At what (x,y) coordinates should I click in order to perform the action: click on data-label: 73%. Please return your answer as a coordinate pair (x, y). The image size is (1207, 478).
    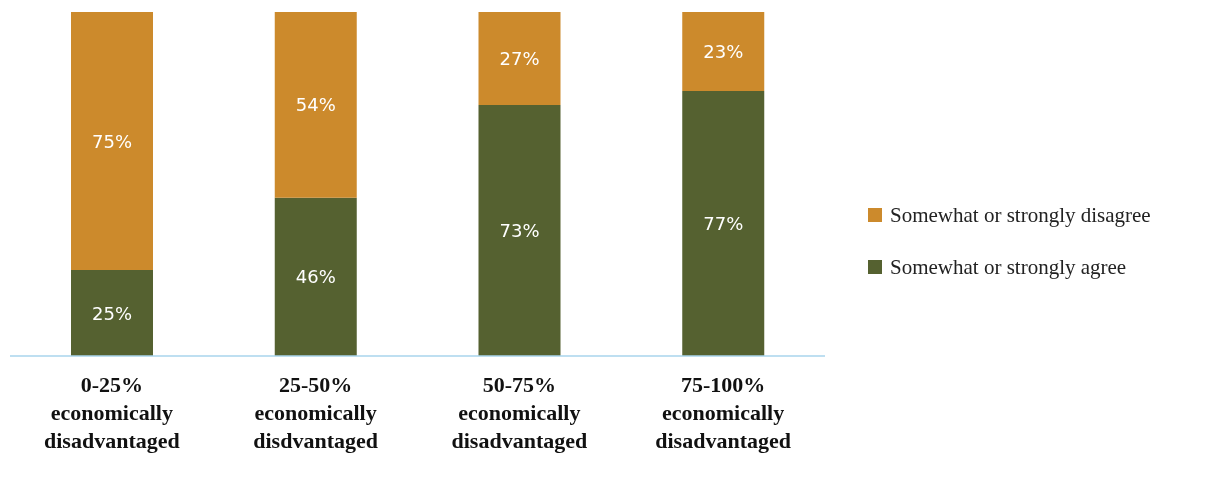
    Looking at the image, I should click on (519, 230).